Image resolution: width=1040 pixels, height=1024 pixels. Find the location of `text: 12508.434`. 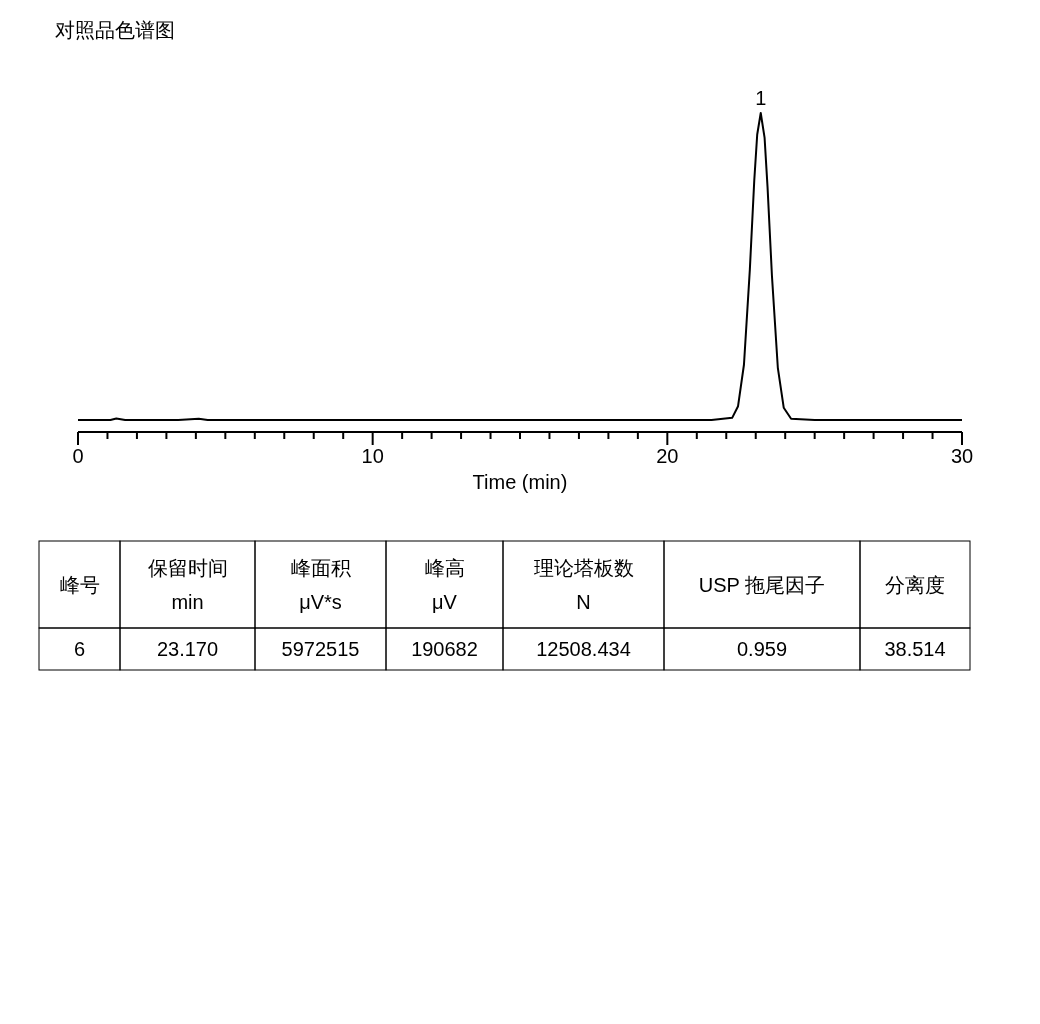

text: 12508.434 is located at coordinates (583, 649).